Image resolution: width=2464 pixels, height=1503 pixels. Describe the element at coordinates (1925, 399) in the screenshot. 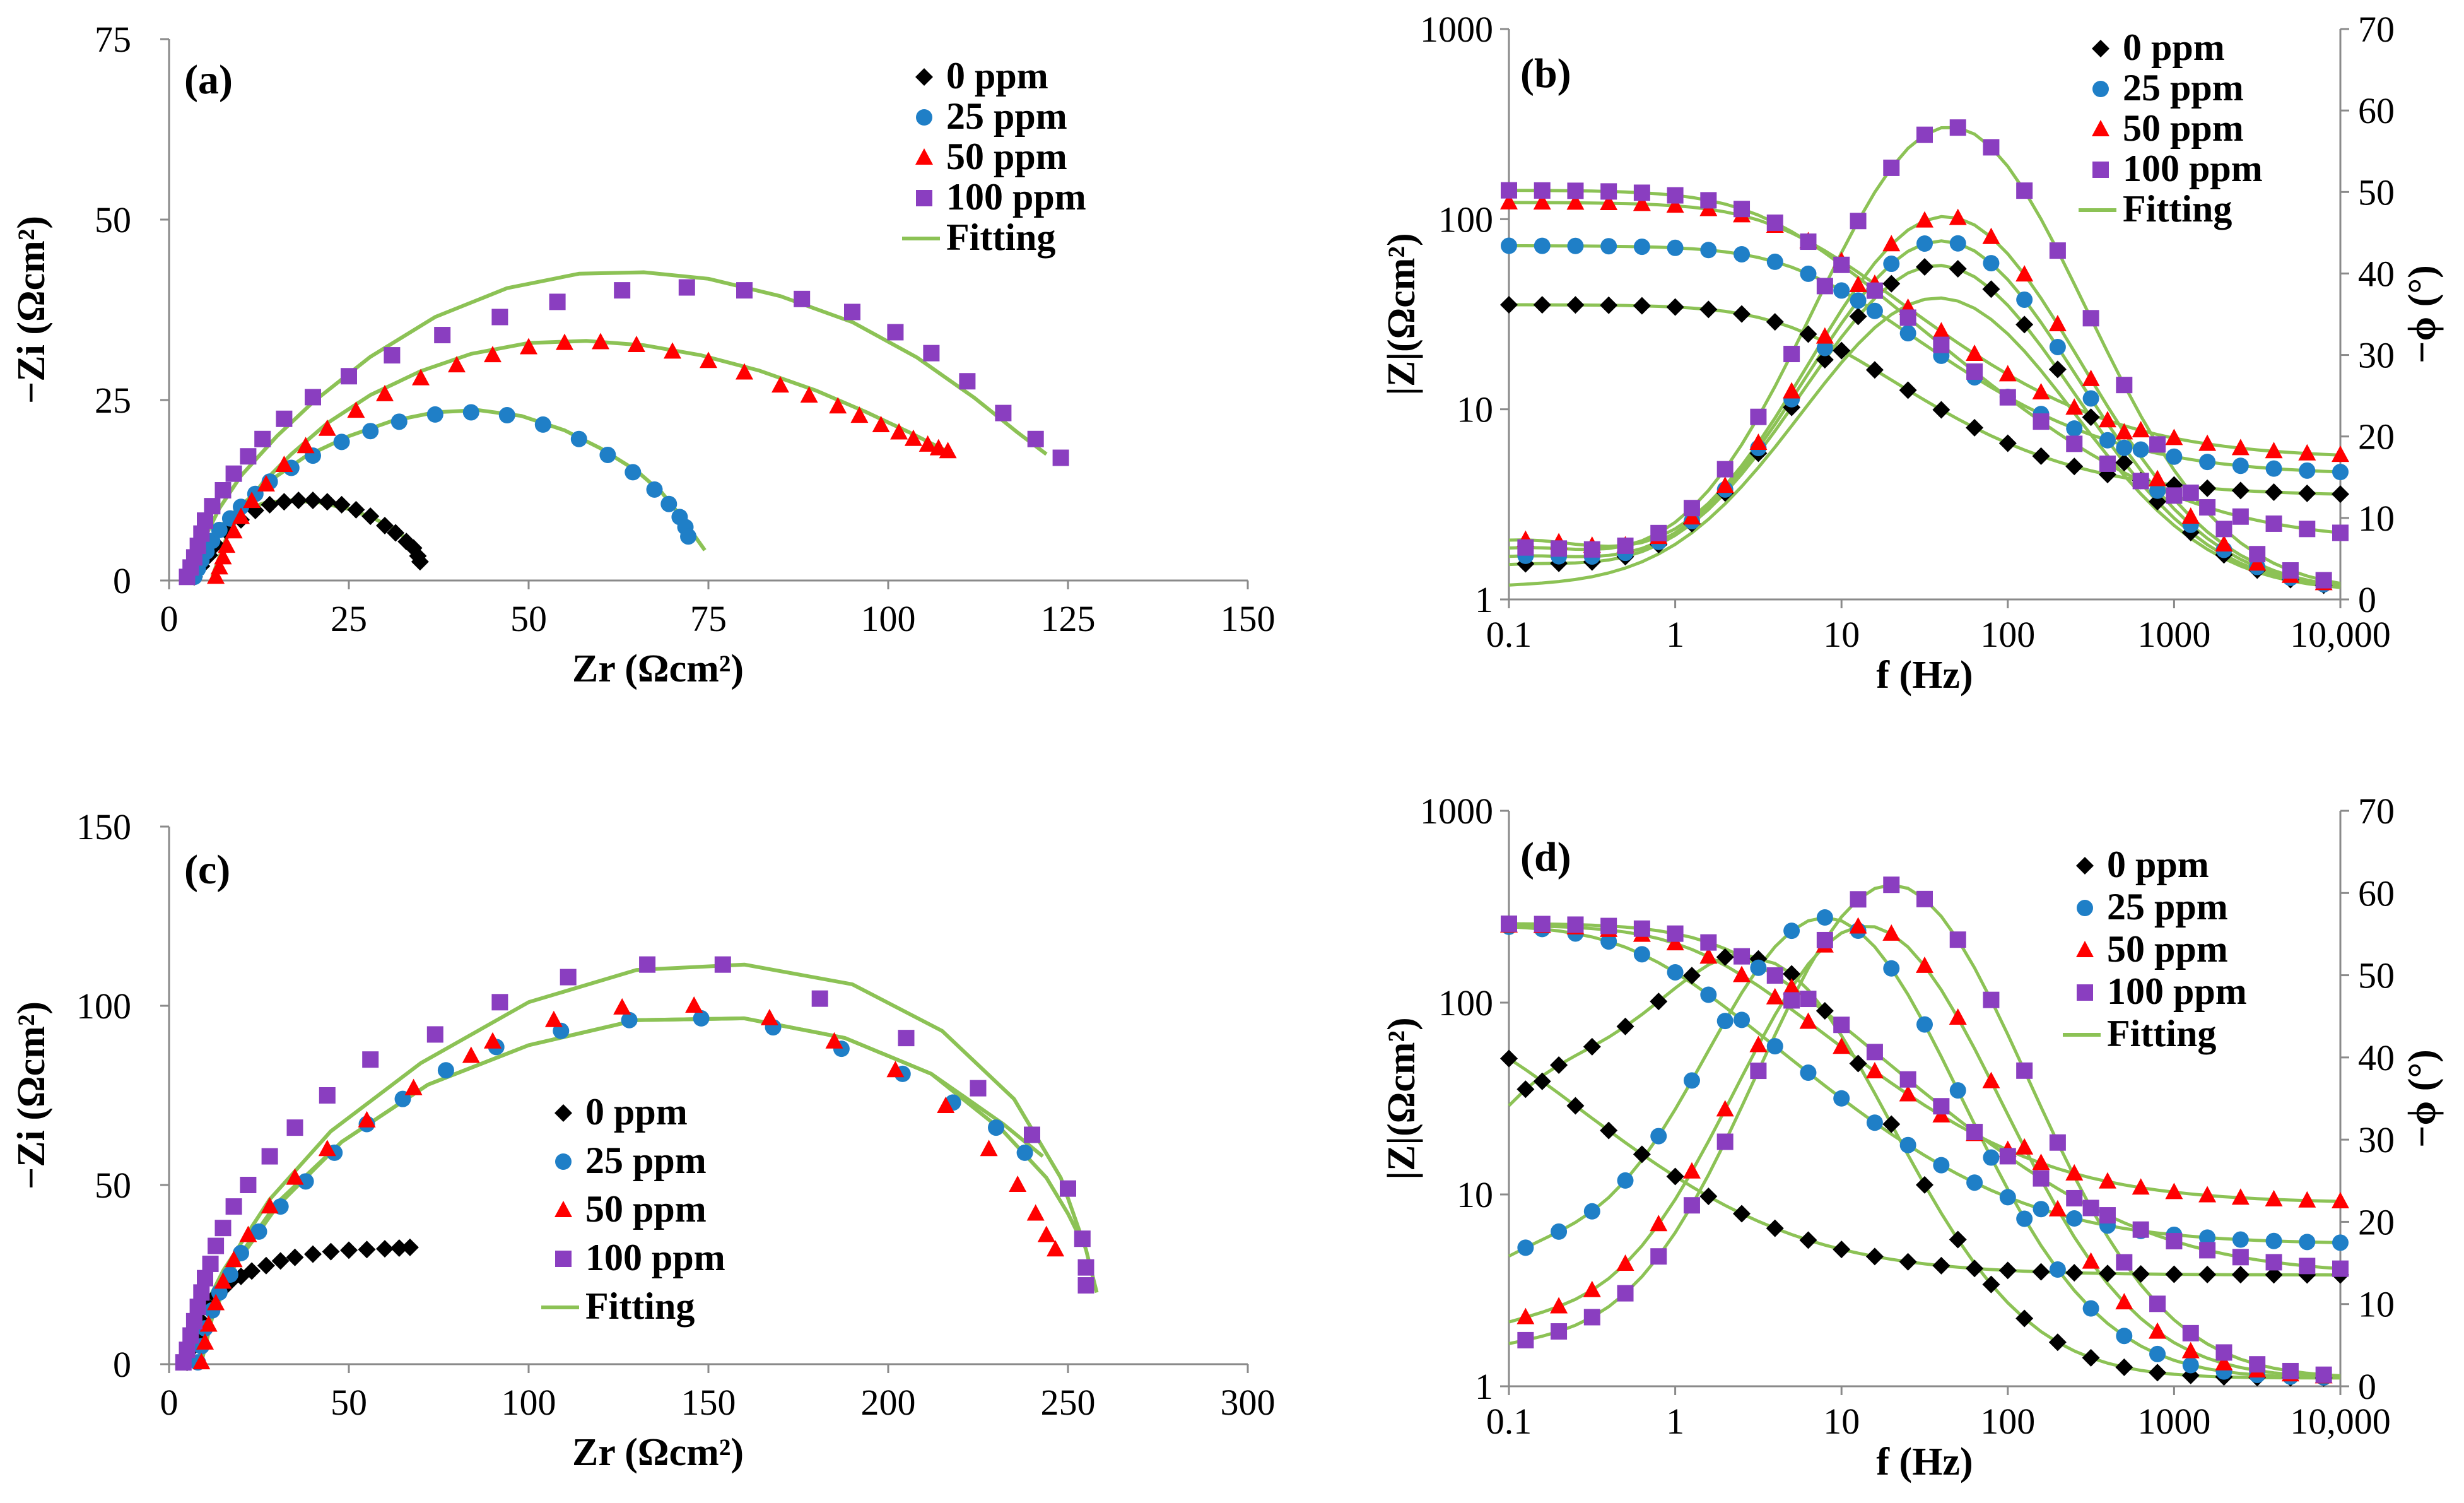

I see `series-50-ppm-phase` at that location.